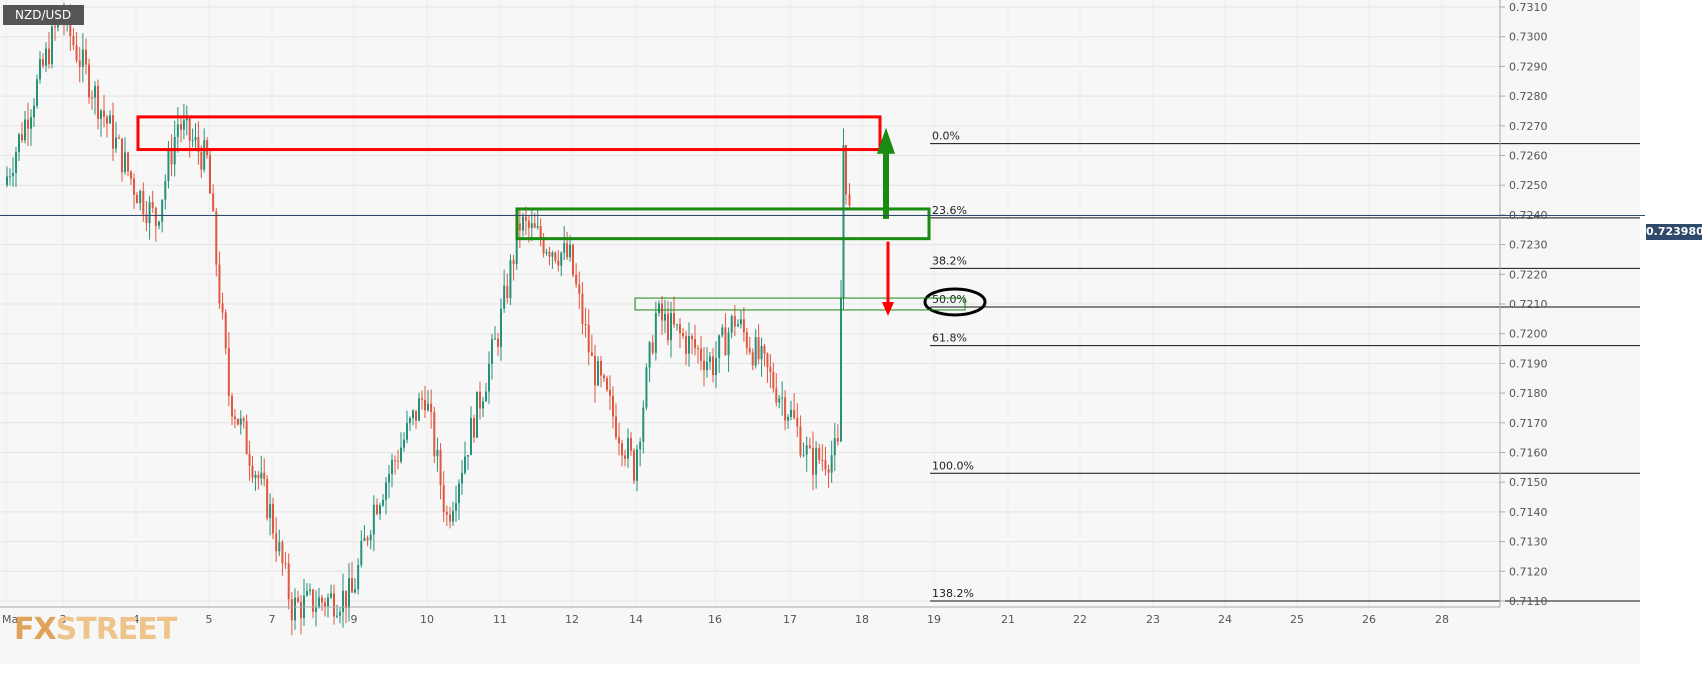 The width and height of the screenshot is (1707, 687). I want to click on fxstreet-watermark: FXSTREET, so click(95, 629).